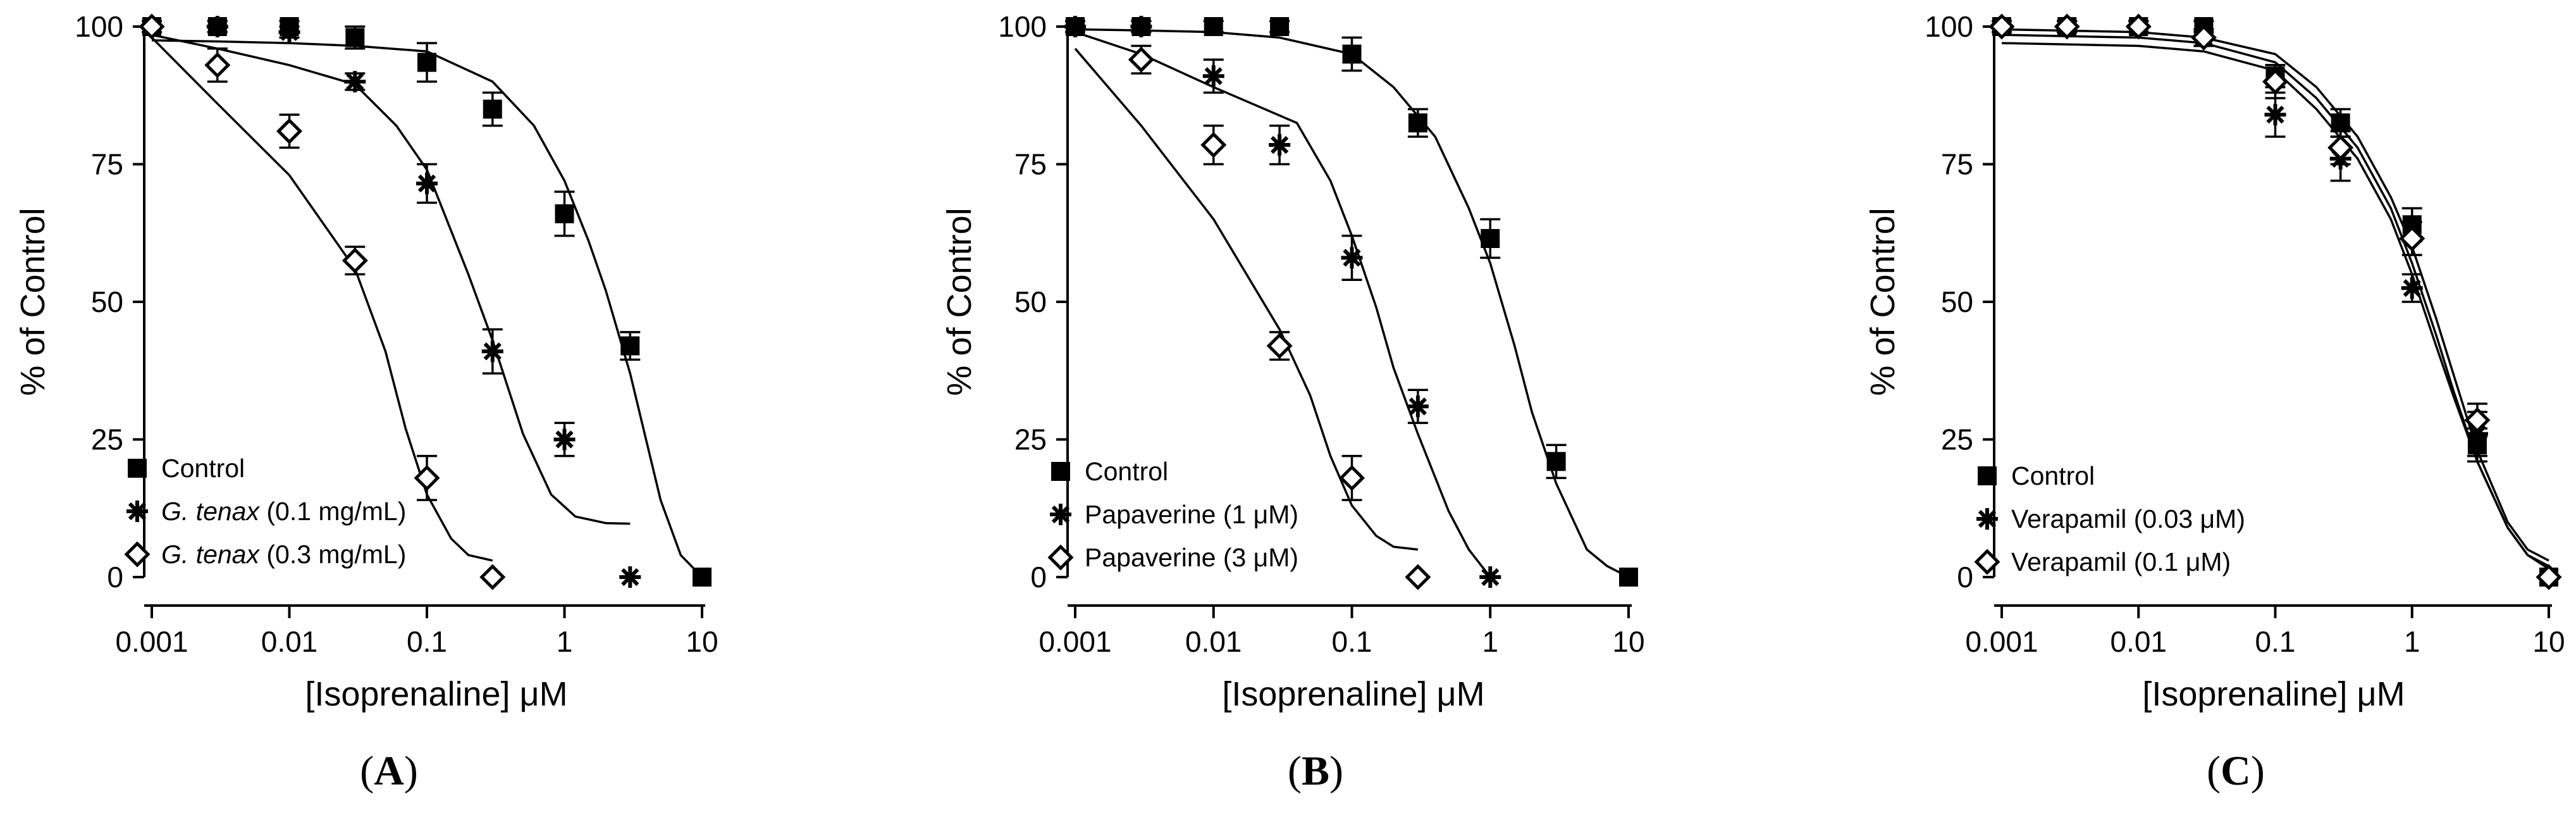  Describe the element at coordinates (283, 511) in the screenshot. I see `legend-label: G. tenax (0.1 mg/mL)` at that location.